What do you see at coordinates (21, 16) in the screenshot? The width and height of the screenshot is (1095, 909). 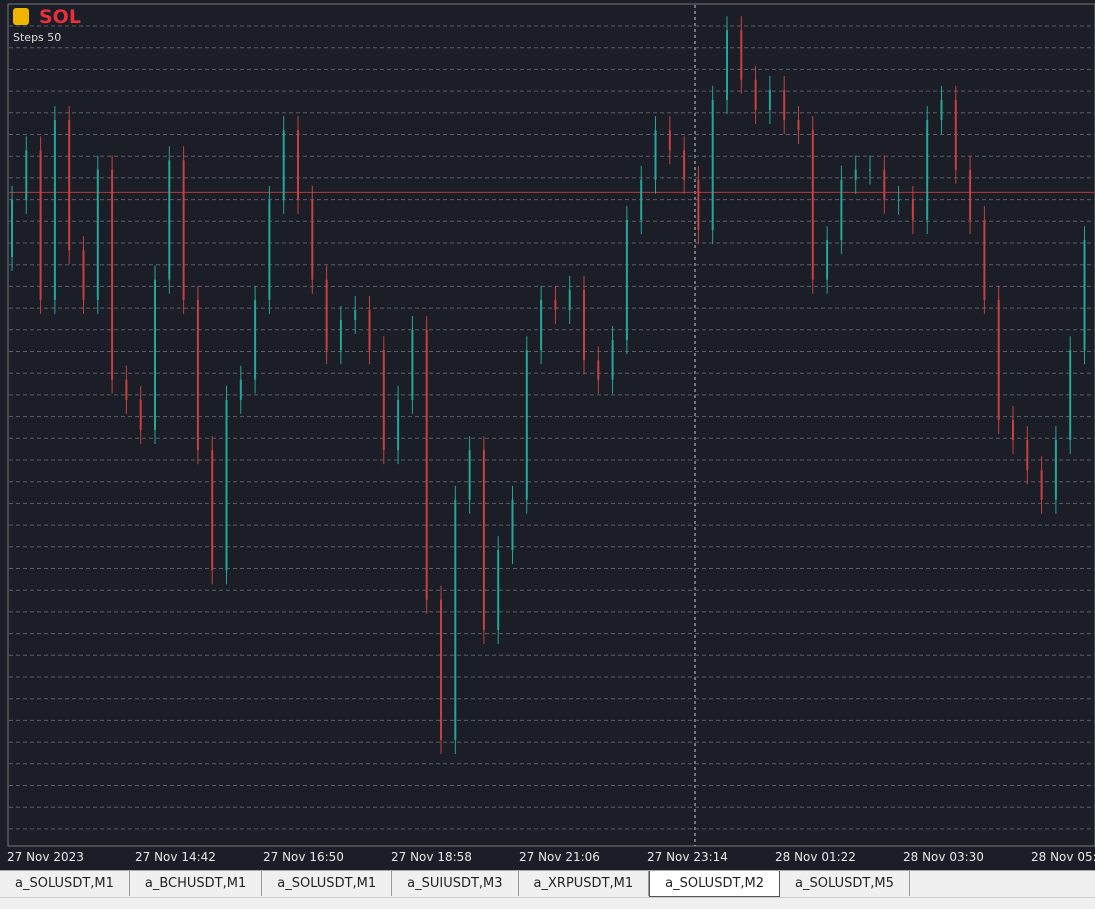 I see `symbol-icon` at bounding box center [21, 16].